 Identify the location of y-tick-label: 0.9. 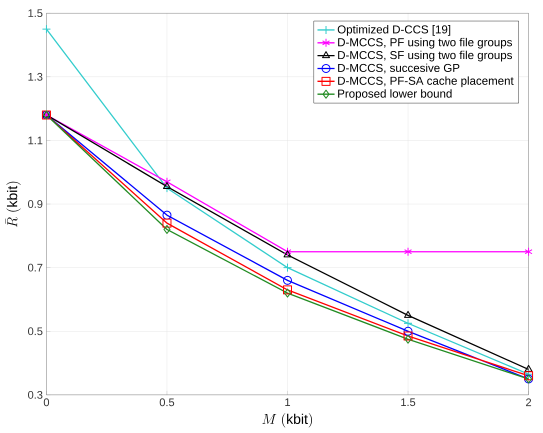
(35, 204).